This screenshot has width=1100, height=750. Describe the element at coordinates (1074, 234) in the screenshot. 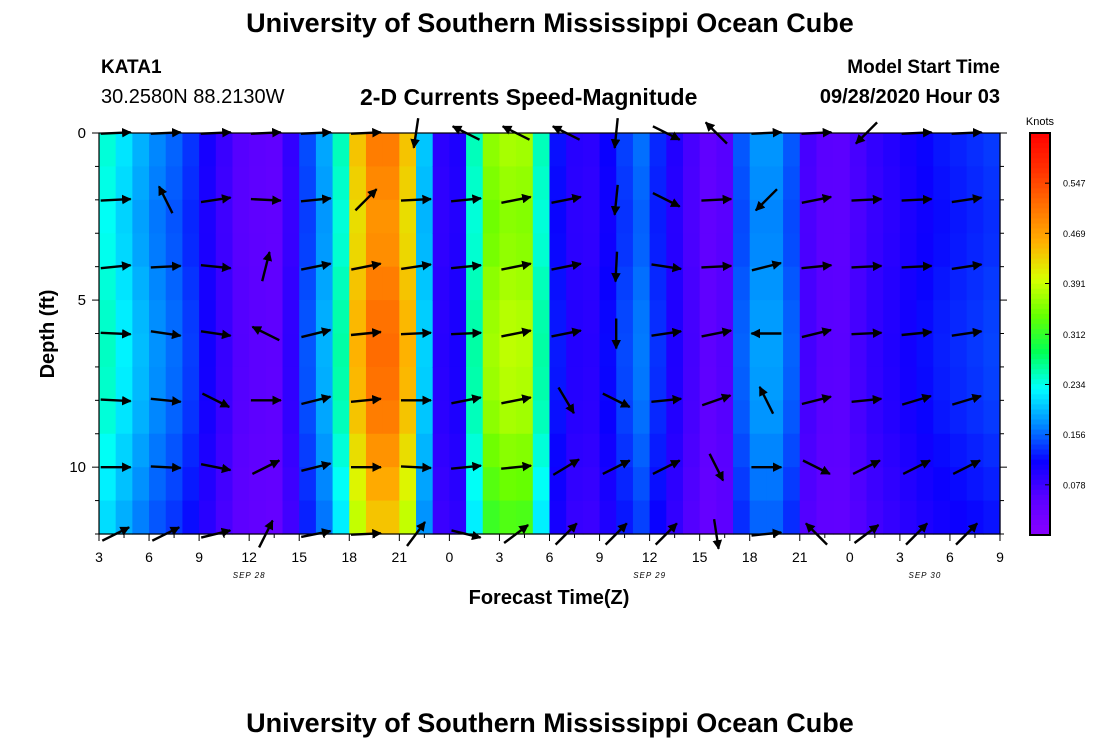

I see `colorbar-tick-label: 0.469` at that location.